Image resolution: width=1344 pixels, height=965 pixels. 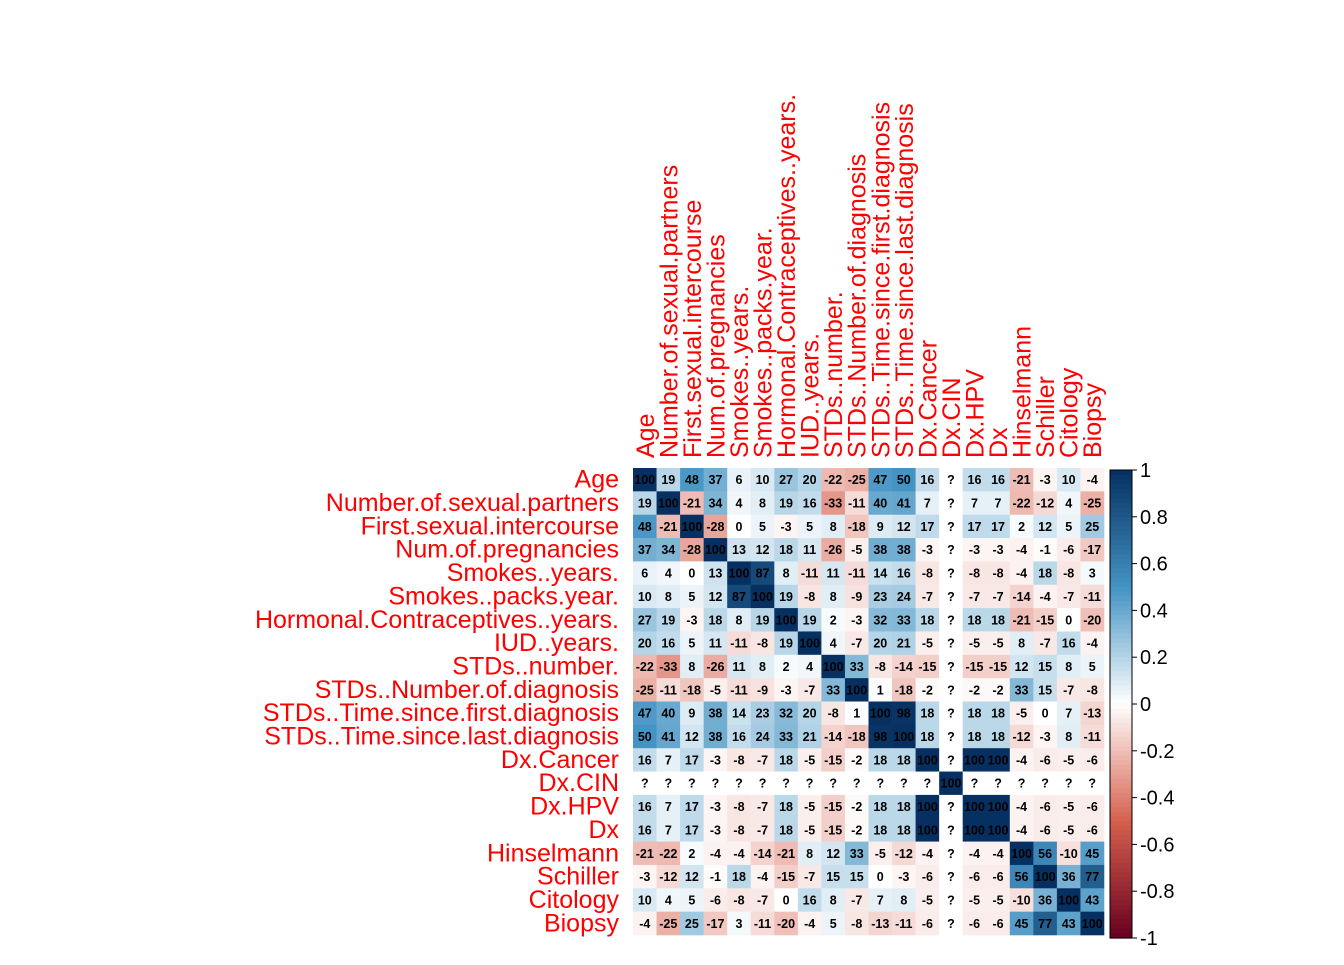 What do you see at coordinates (738, 644) in the screenshot?
I see `cell-value-label: -11` at bounding box center [738, 644].